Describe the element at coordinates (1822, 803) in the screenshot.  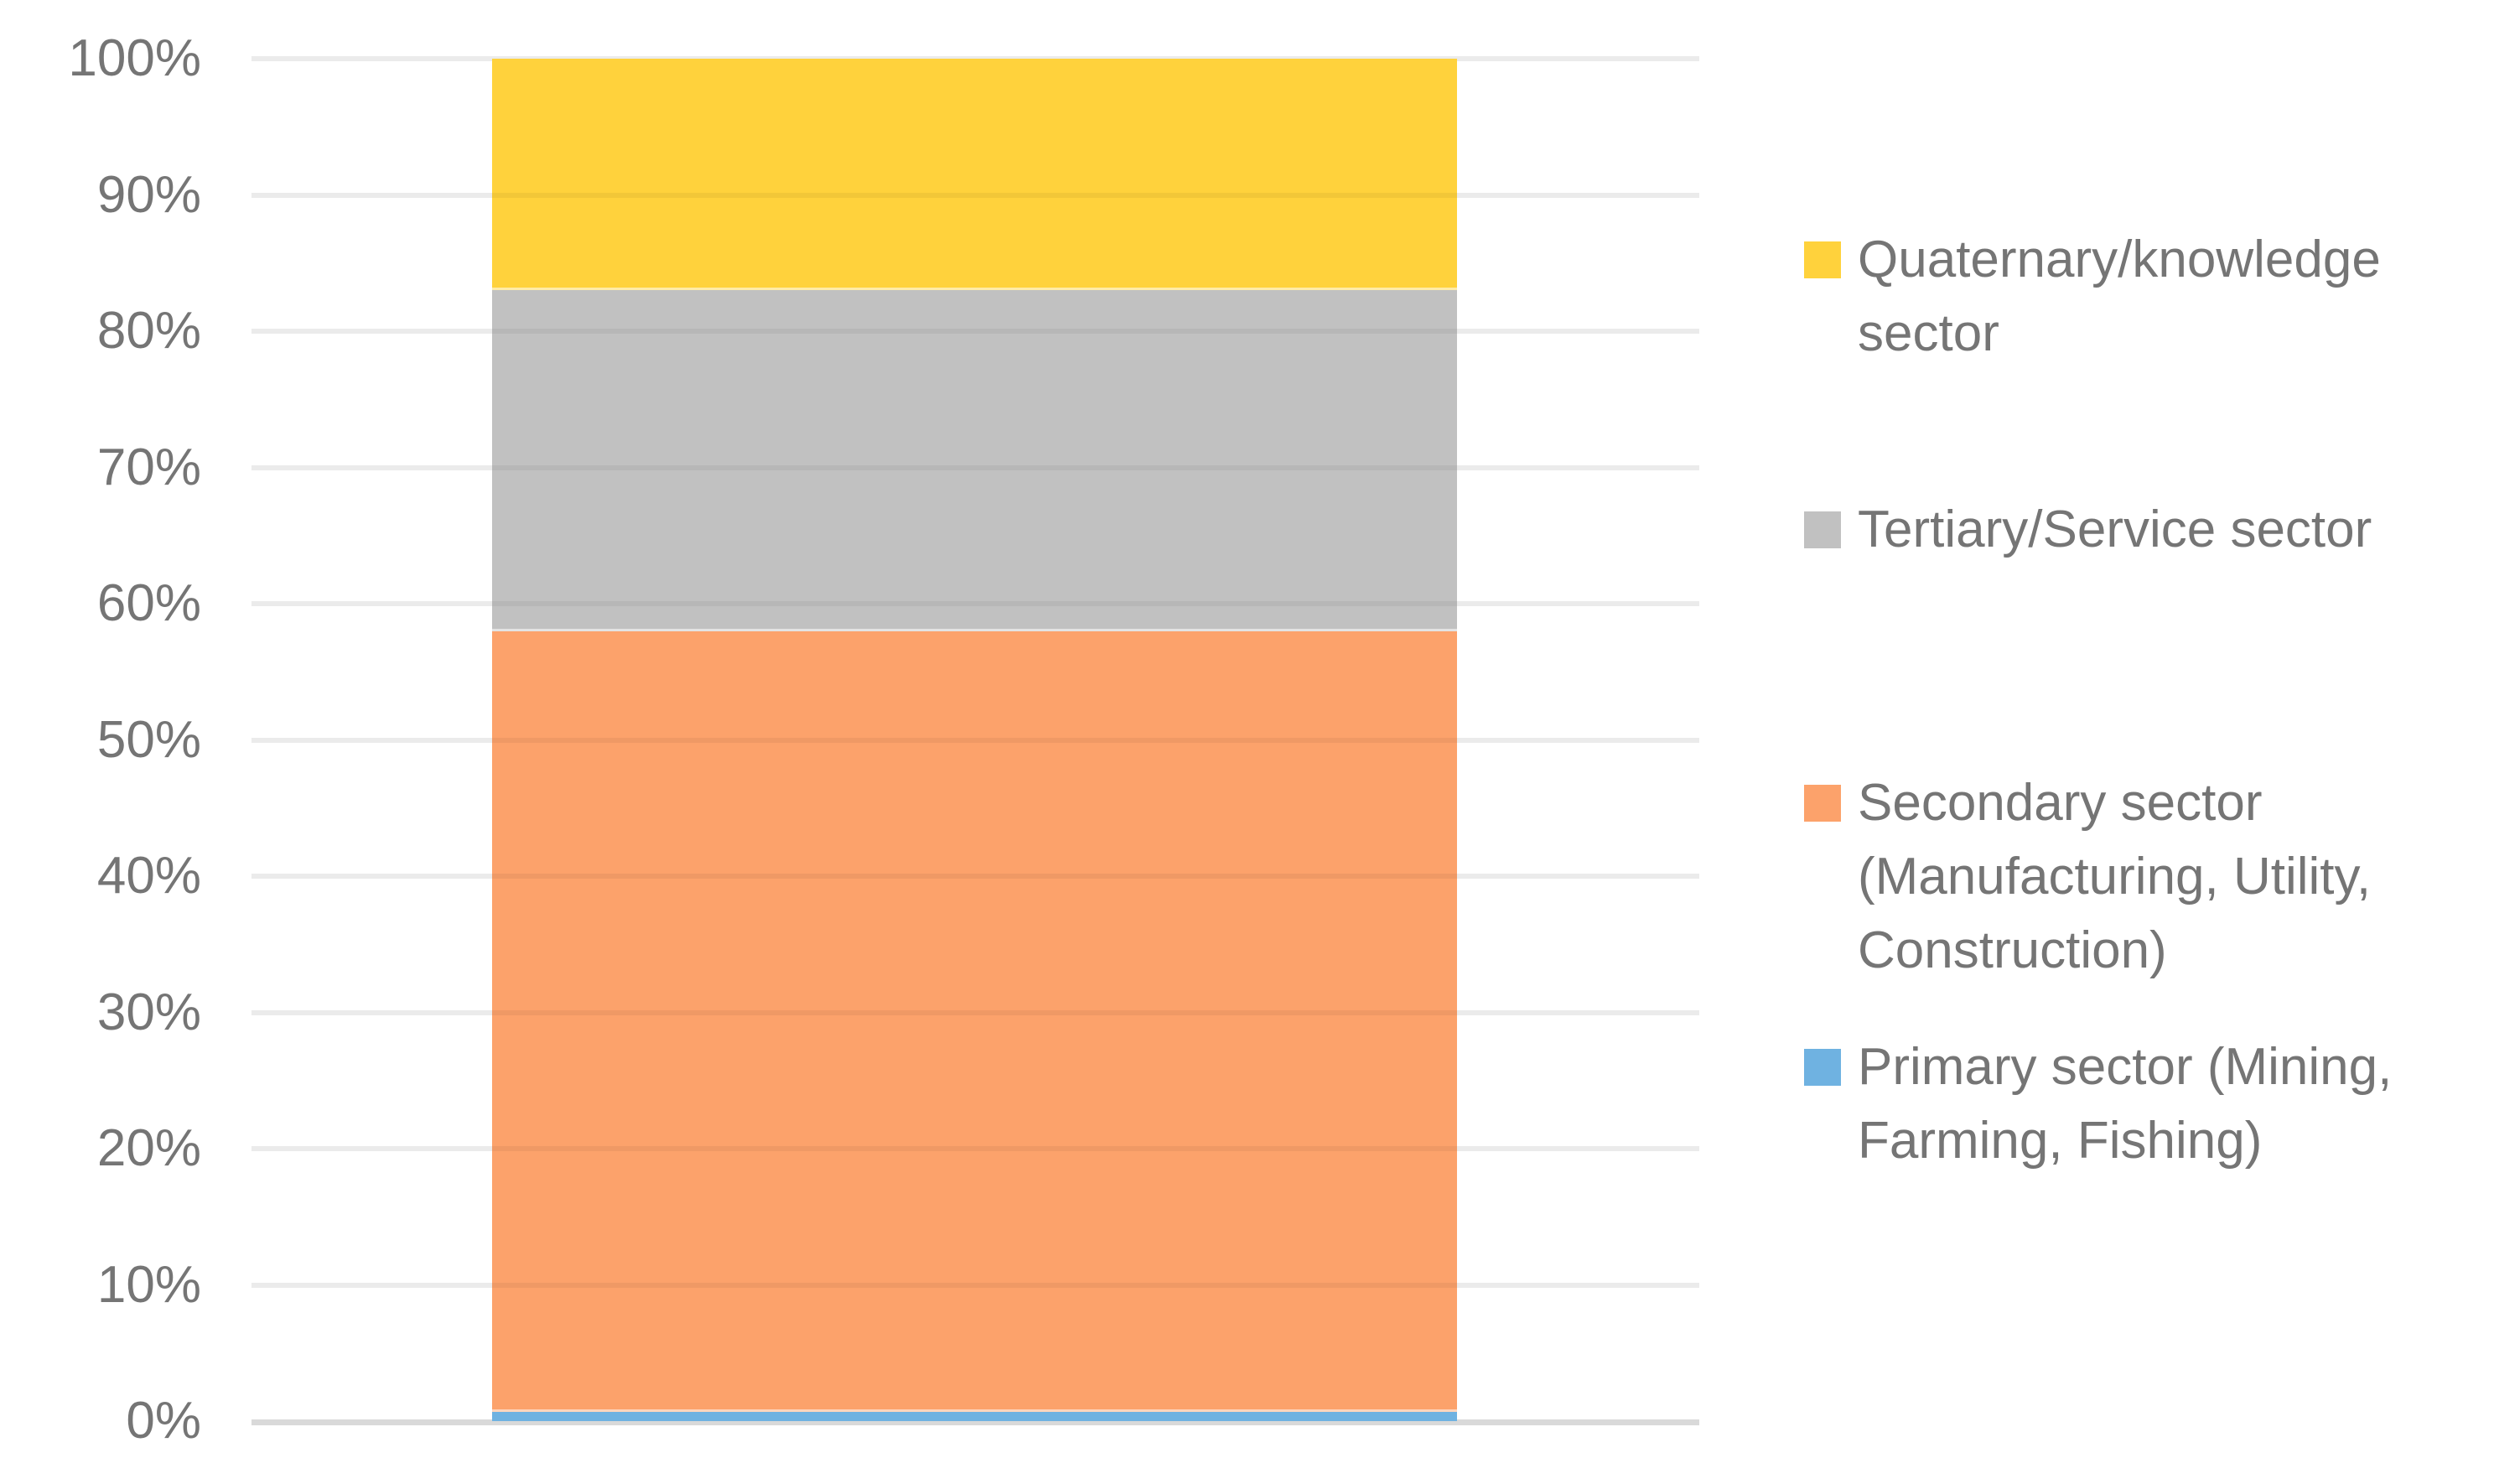
I see `legend-swatch-secondary-icon` at that location.